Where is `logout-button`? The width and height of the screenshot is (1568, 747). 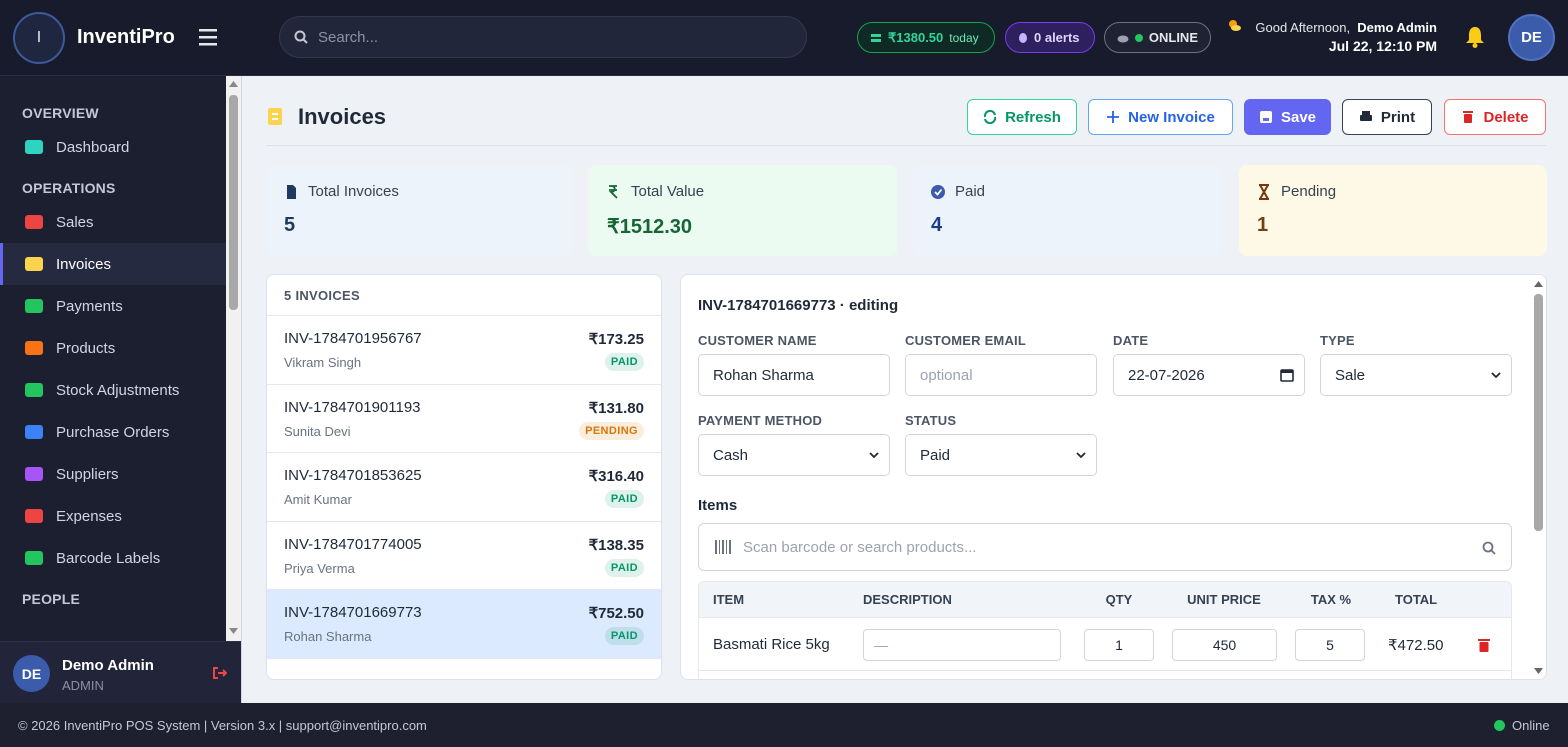
logout-button is located at coordinates (220, 673).